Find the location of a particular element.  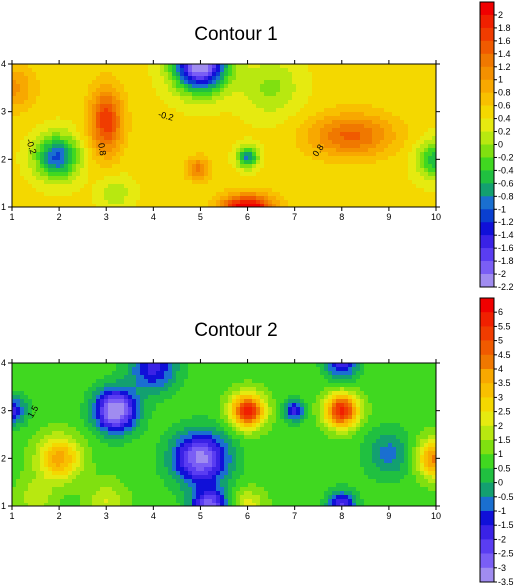

colorbar-label: 1.6 is located at coordinates (504, 41).